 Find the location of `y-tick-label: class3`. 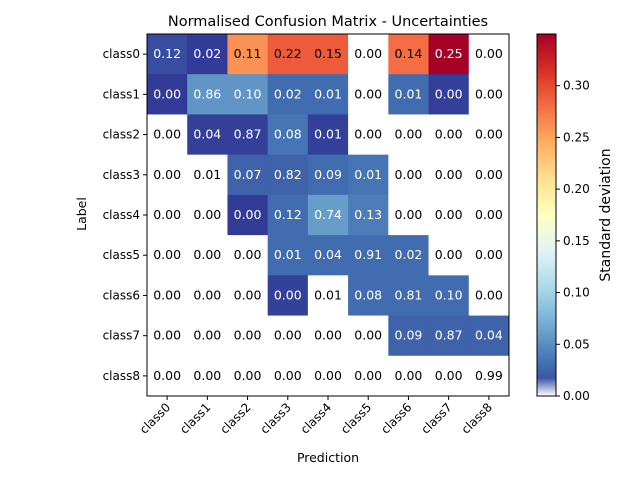

y-tick-label: class3 is located at coordinates (121, 175).